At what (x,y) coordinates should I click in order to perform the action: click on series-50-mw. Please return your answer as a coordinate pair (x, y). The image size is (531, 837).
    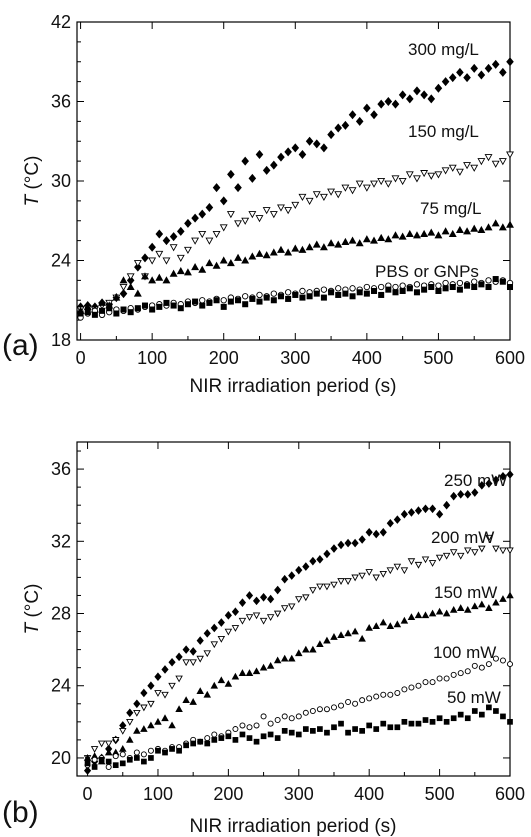
    Looking at the image, I should click on (298, 737).